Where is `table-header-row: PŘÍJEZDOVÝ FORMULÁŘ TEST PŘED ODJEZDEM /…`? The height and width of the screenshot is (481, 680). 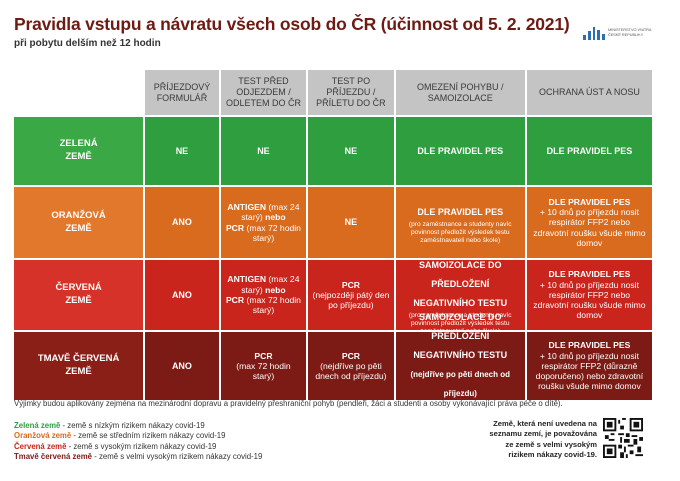 table-header-row: PŘÍJEZDOVÝ FORMULÁŘ TEST PŘED ODJEZDEM /… is located at coordinates (333, 92).